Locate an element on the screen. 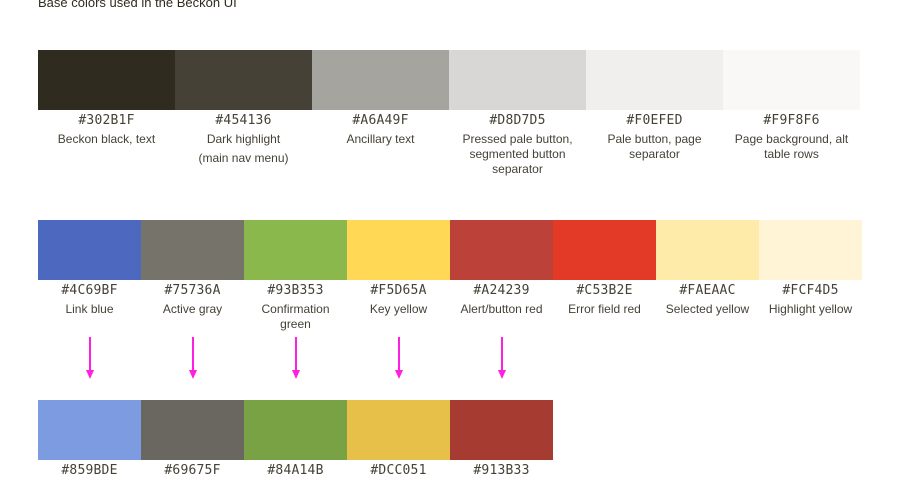 This screenshot has width=900, height=481. color-swatch-item: #FCF4D5 Highlight yellow is located at coordinates (810, 276).